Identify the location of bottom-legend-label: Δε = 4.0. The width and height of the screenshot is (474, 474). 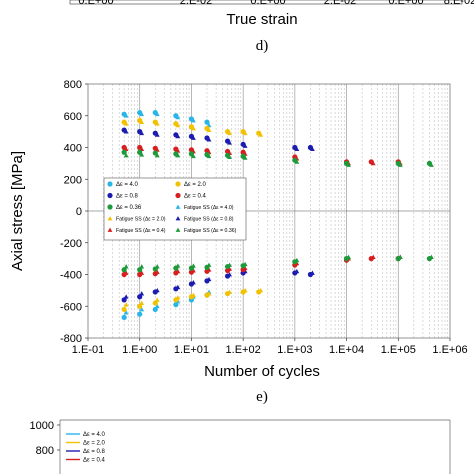
(94, 435).